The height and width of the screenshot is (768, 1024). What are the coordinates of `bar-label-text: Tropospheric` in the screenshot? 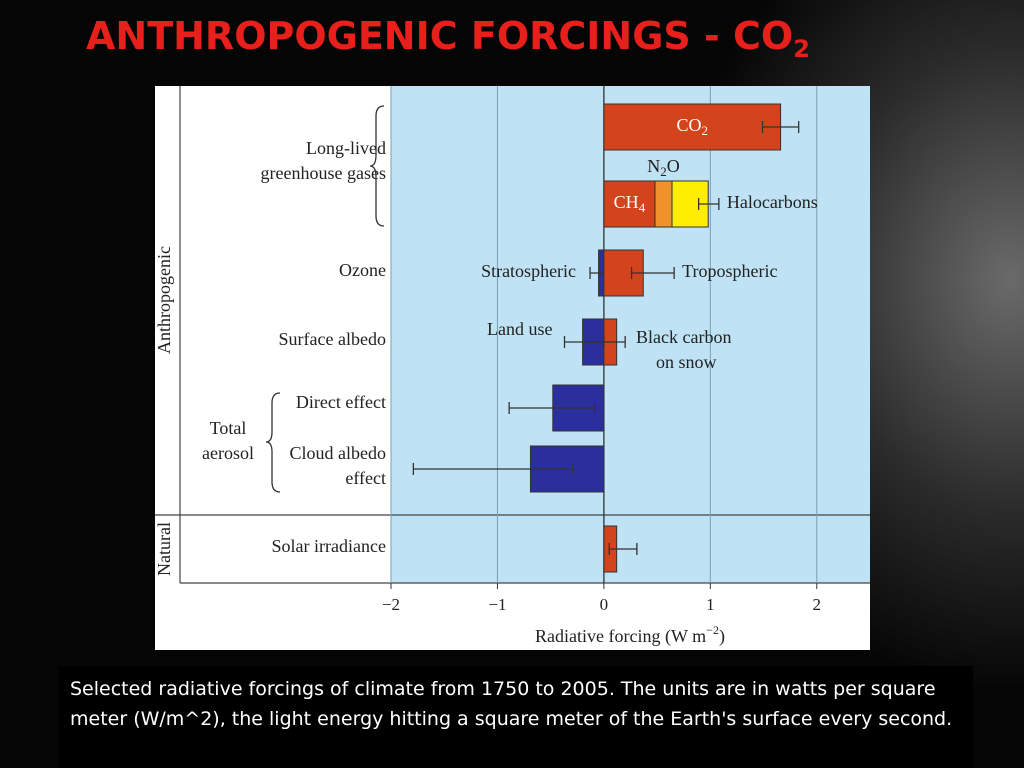 It's located at (729, 271).